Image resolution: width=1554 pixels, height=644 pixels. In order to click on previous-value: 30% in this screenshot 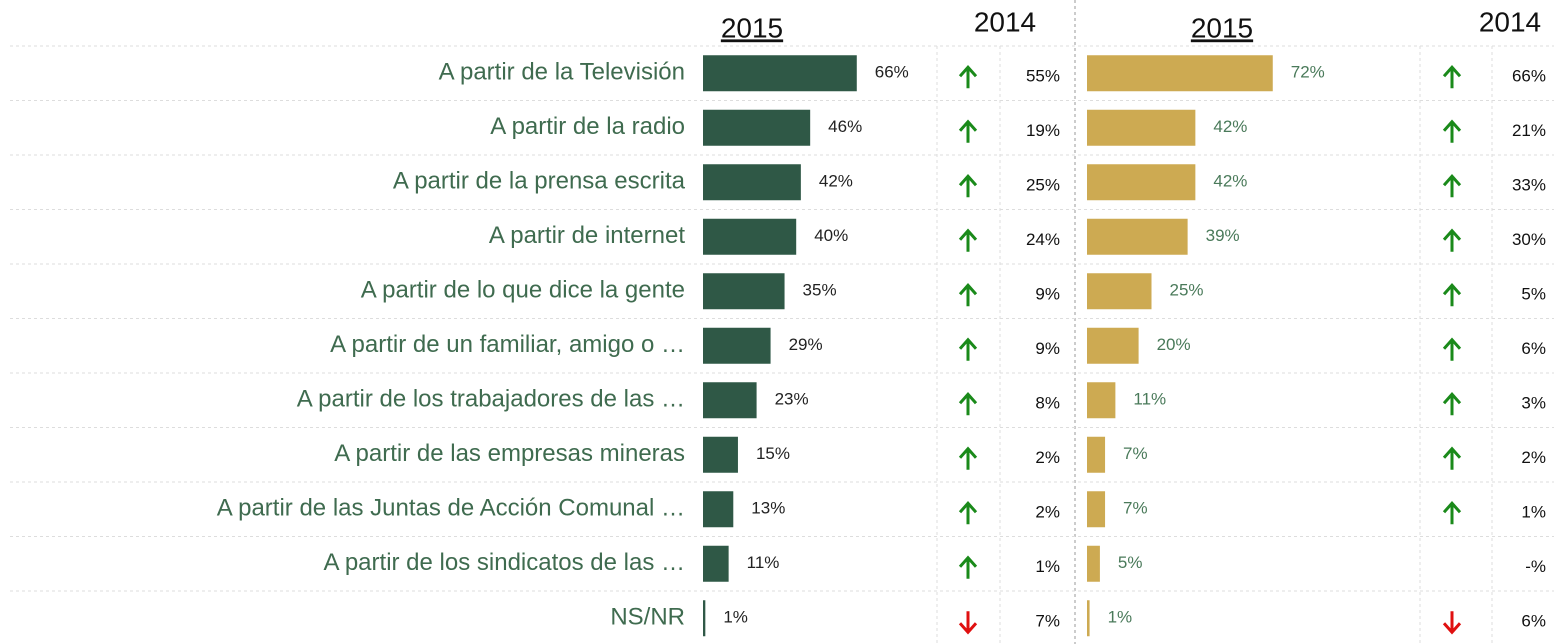, I will do `click(1529, 239)`.